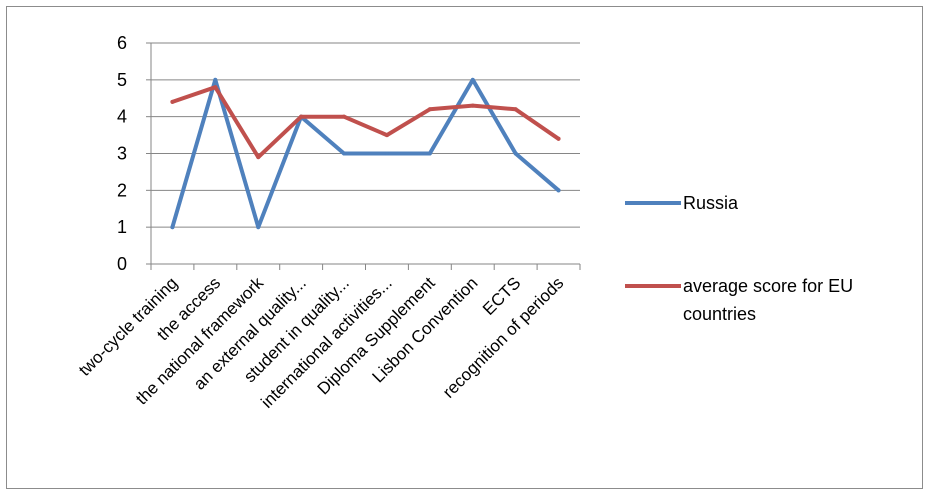 The width and height of the screenshot is (931, 497). Describe the element at coordinates (122, 264) in the screenshot. I see `y-tick-label: 0` at that location.